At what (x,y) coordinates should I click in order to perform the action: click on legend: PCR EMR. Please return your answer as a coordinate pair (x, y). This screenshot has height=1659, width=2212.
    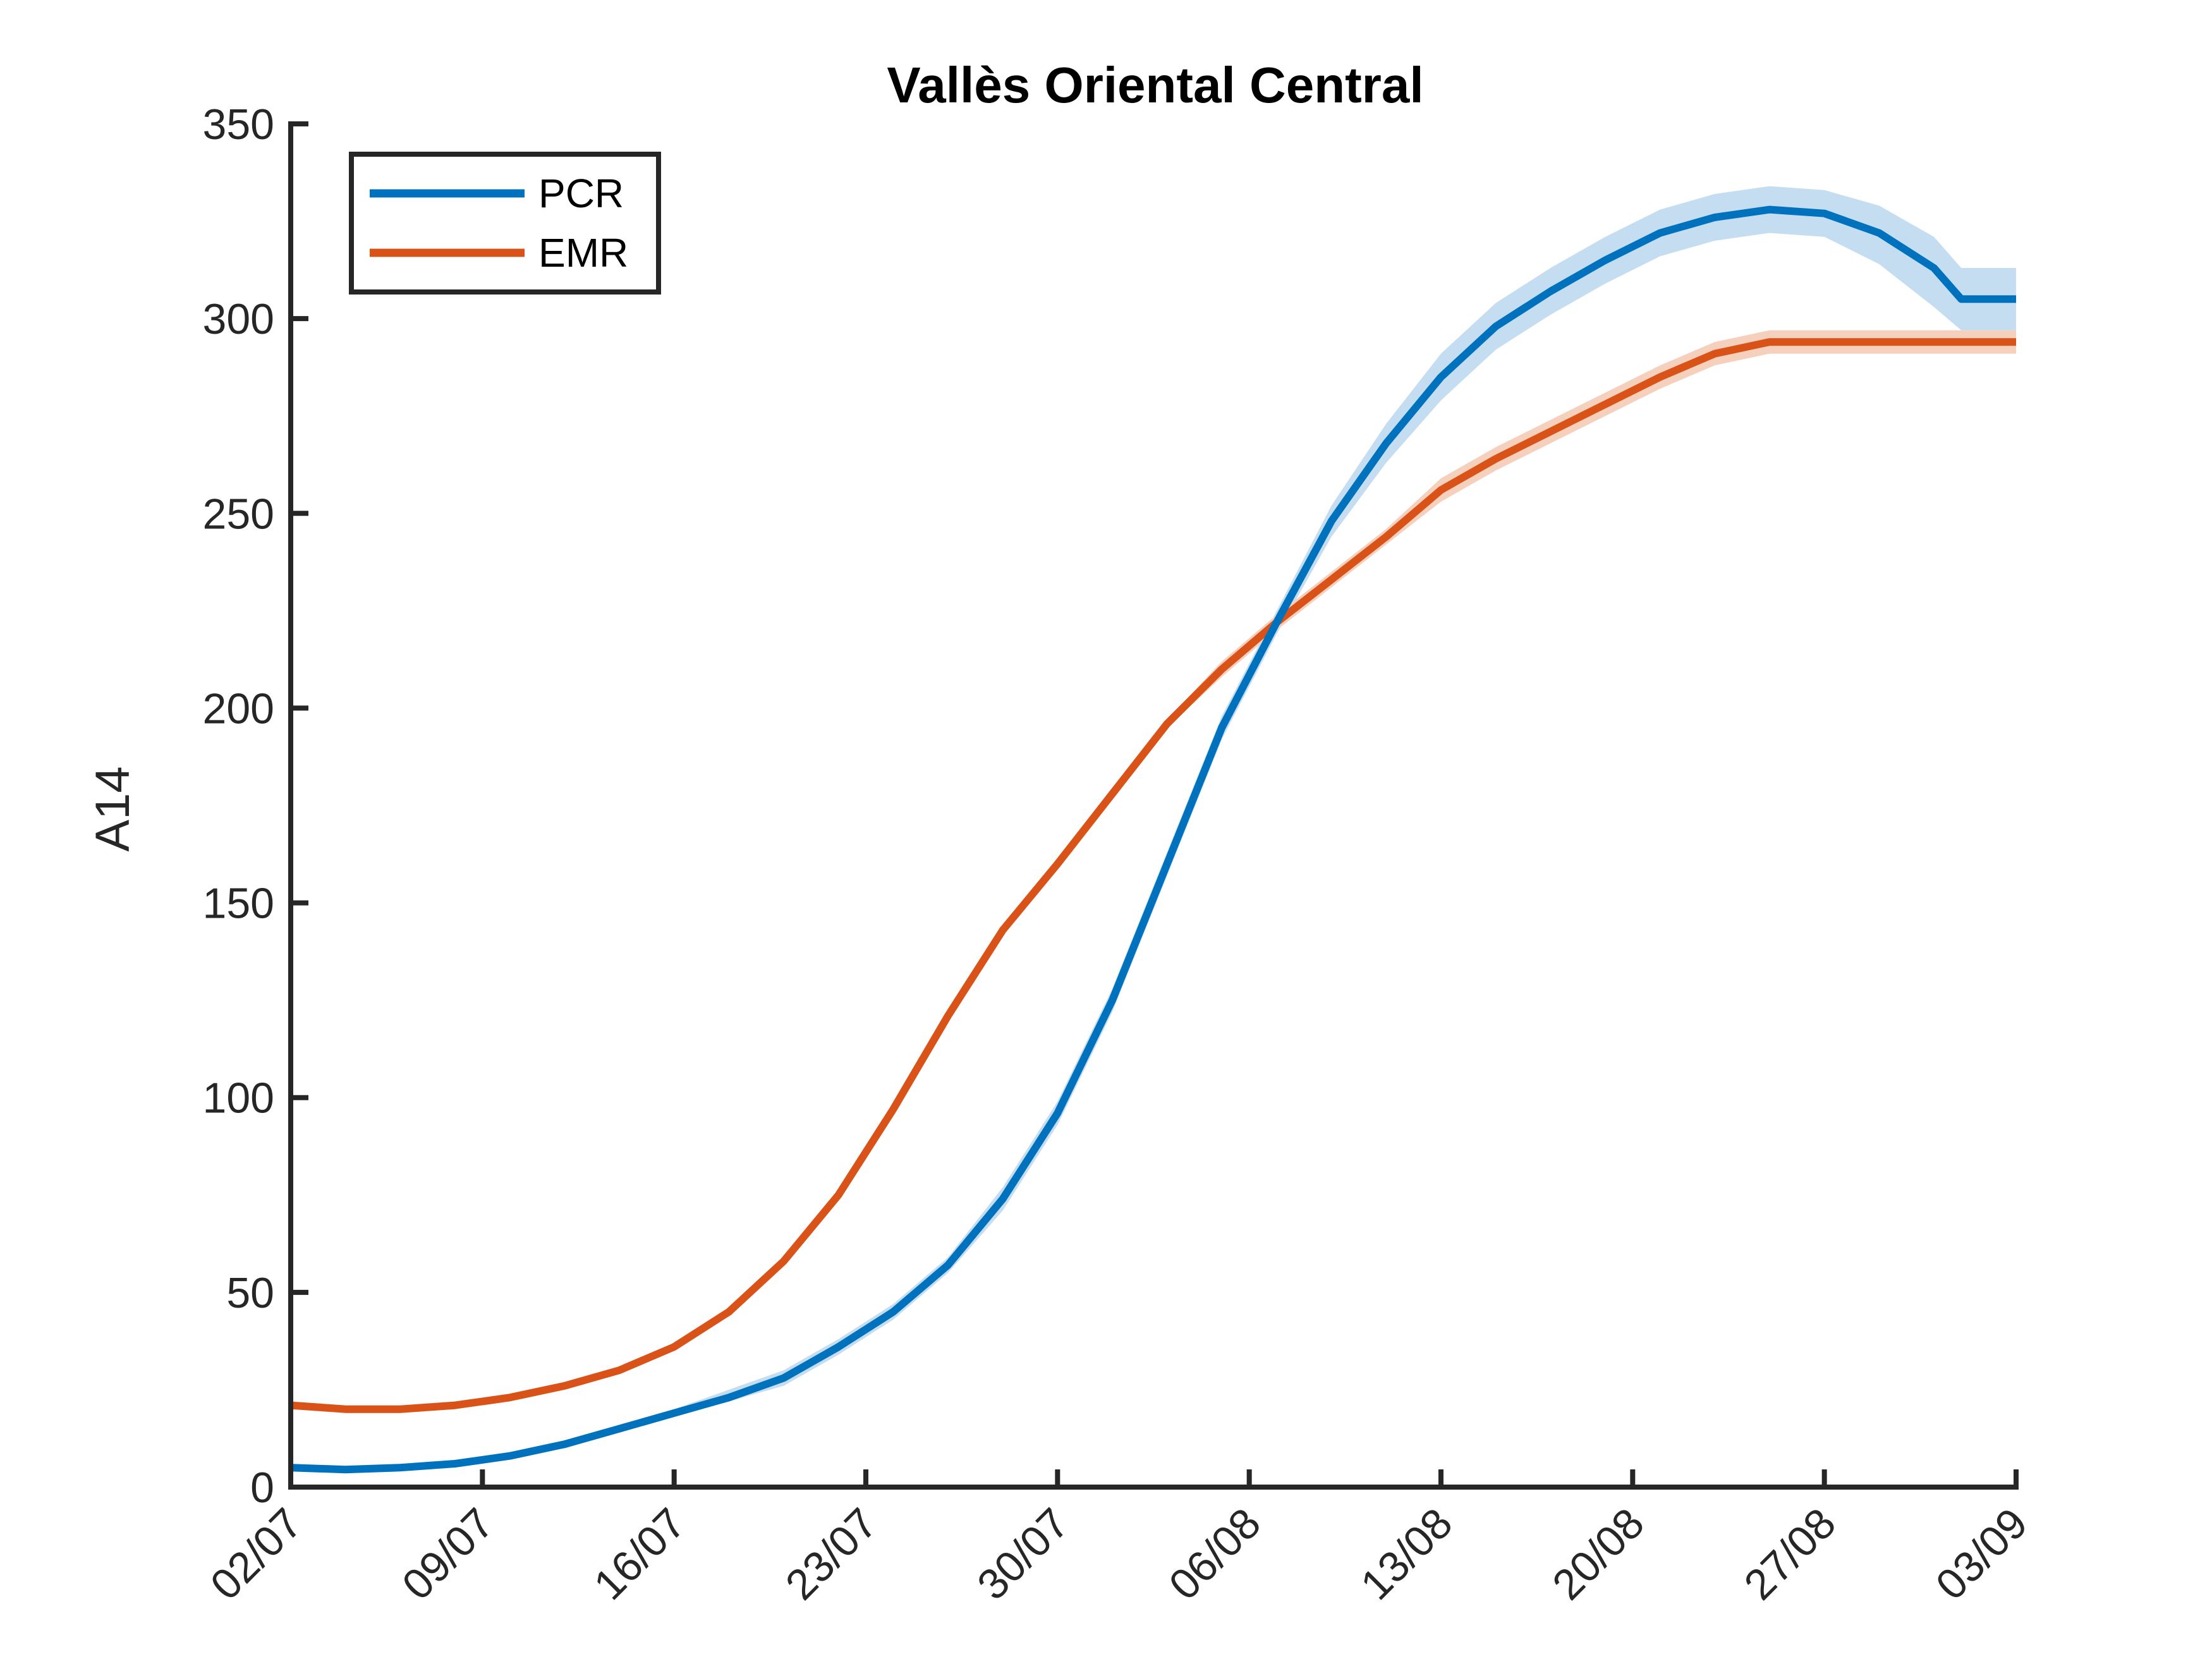
    Looking at the image, I should click on (505, 223).